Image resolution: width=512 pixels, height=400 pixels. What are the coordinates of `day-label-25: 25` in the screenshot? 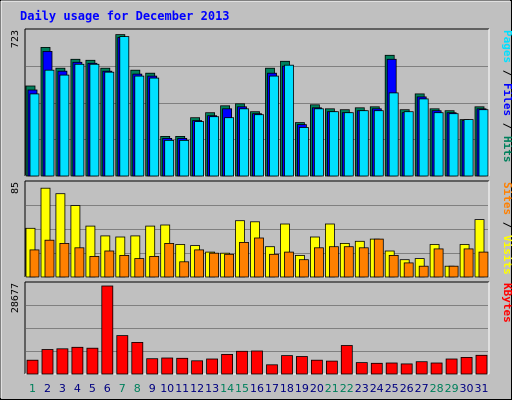 It's located at (392, 388).